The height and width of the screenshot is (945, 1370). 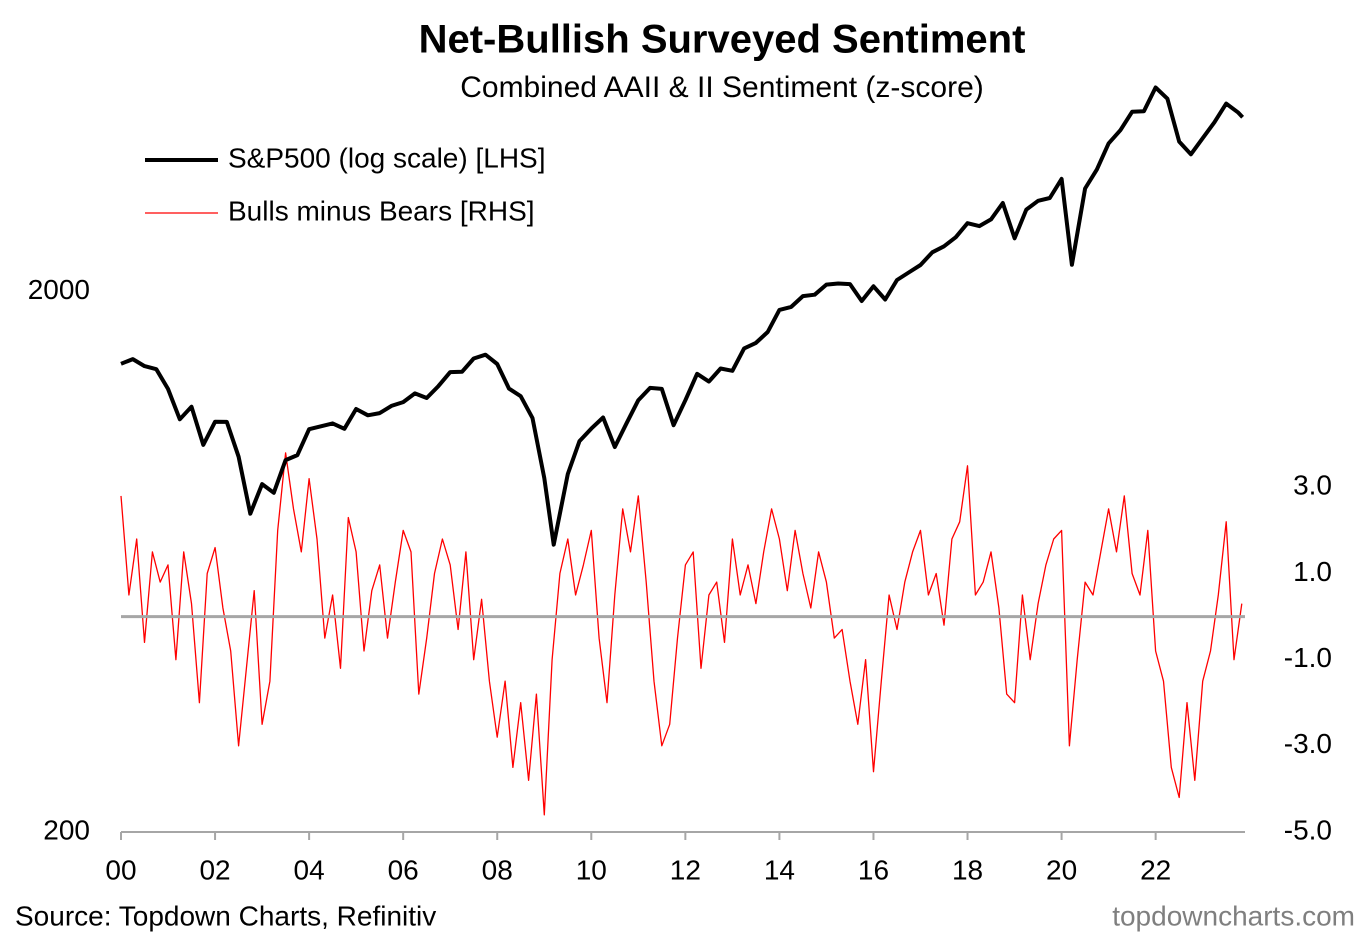 What do you see at coordinates (1061, 869) in the screenshot?
I see `x-tick-label: 20` at bounding box center [1061, 869].